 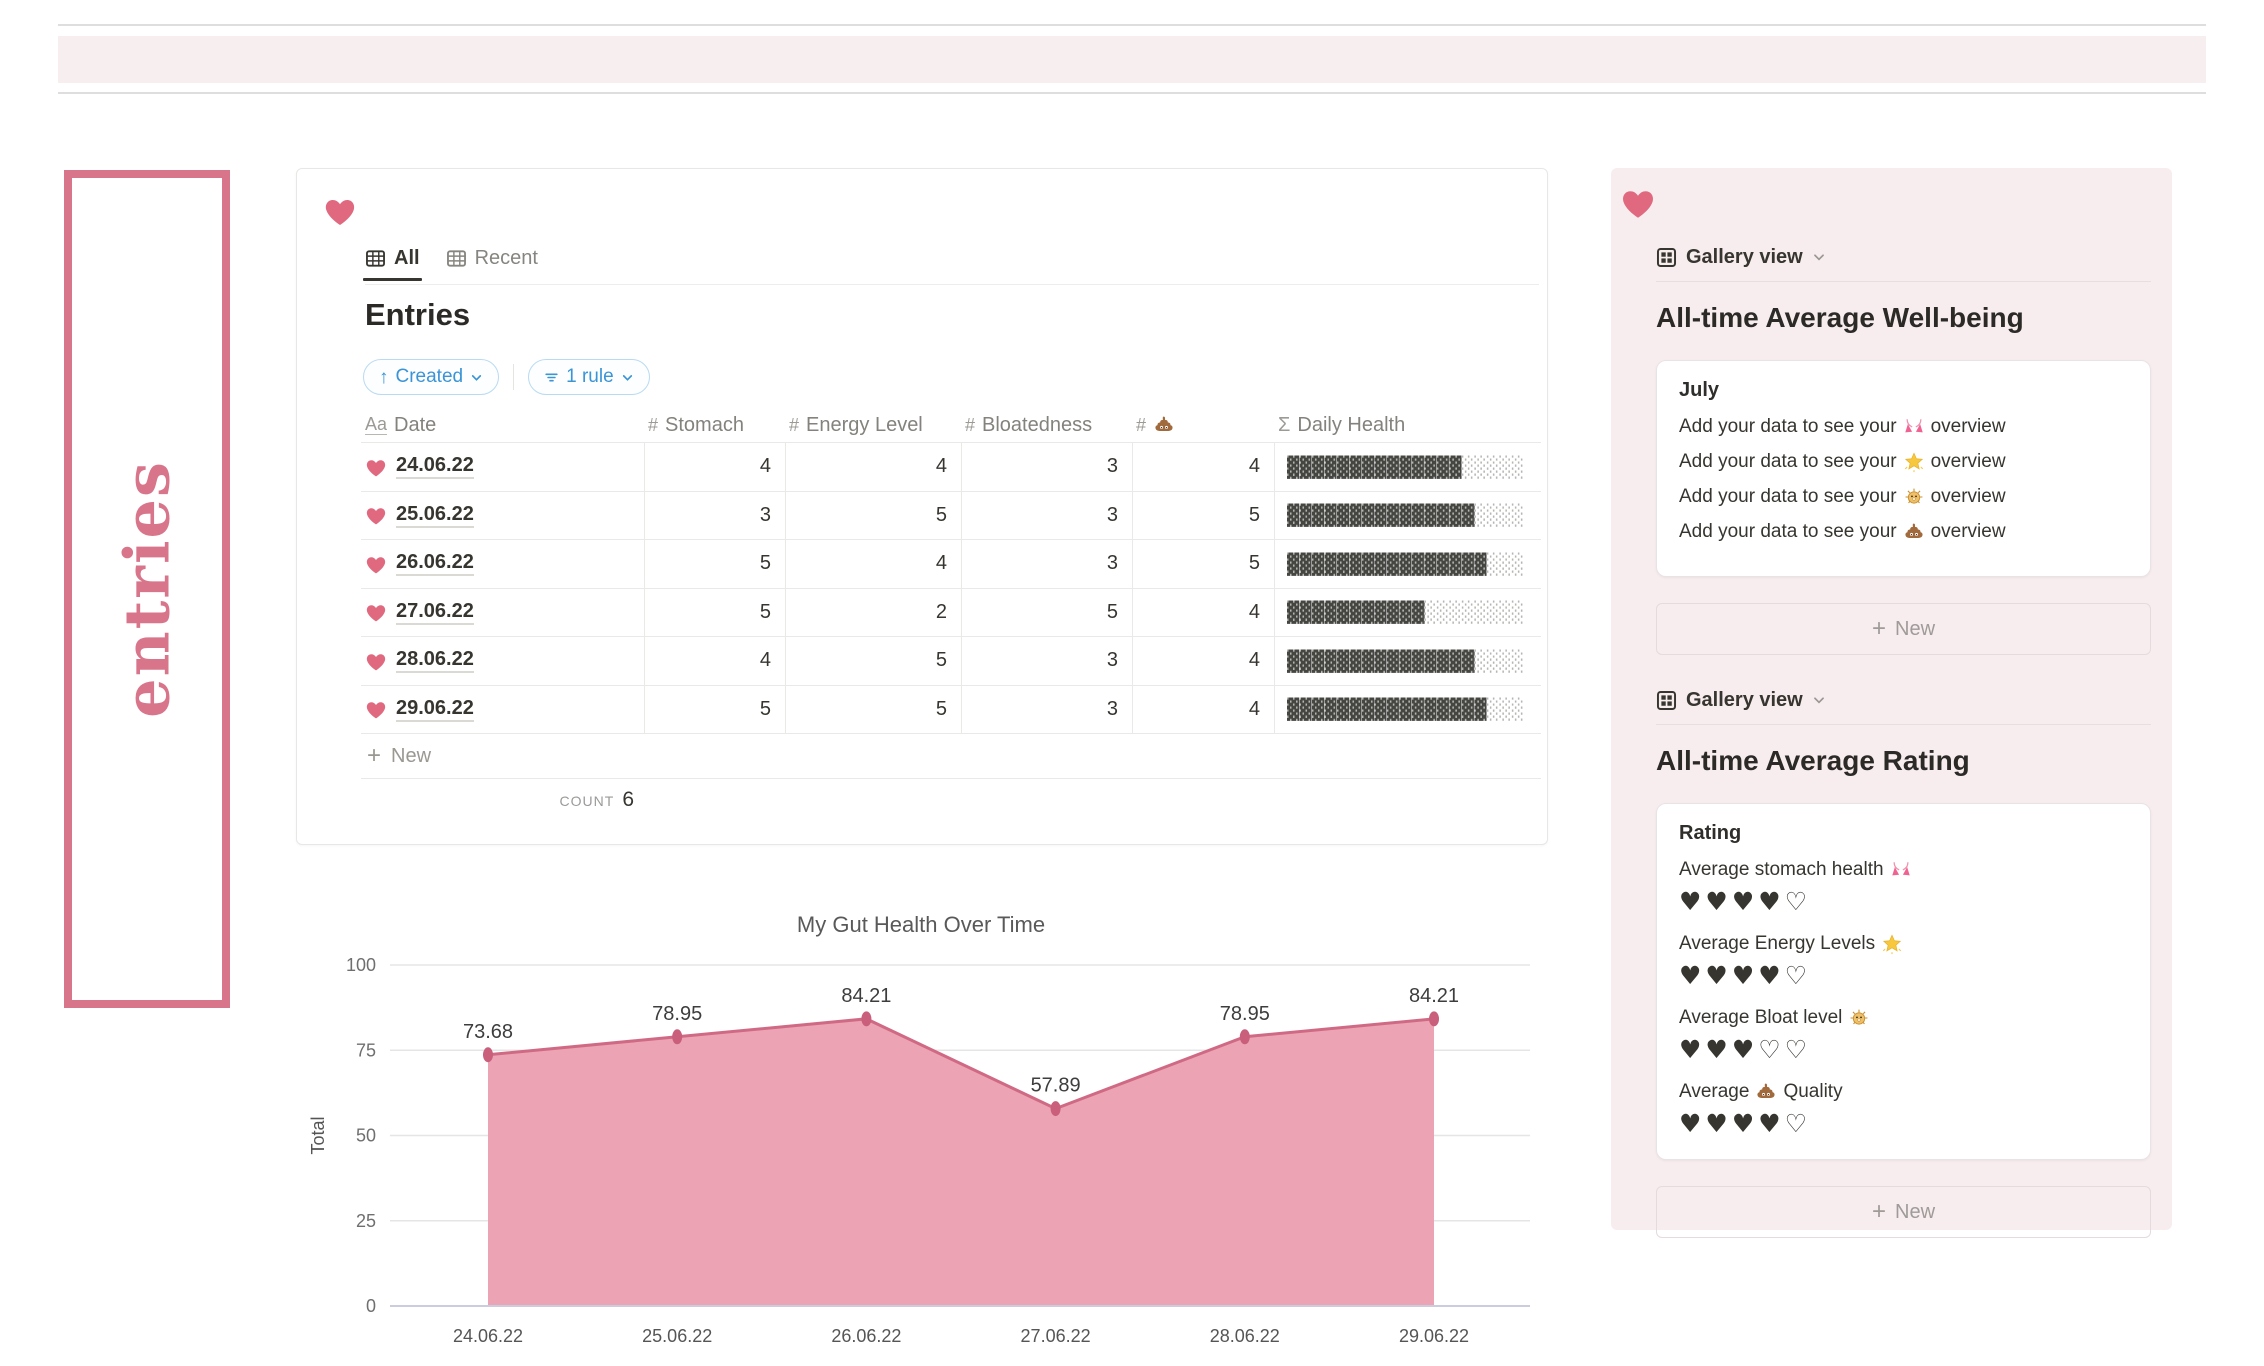 I want to click on table-new-row-button: + New, so click(x=951, y=756).